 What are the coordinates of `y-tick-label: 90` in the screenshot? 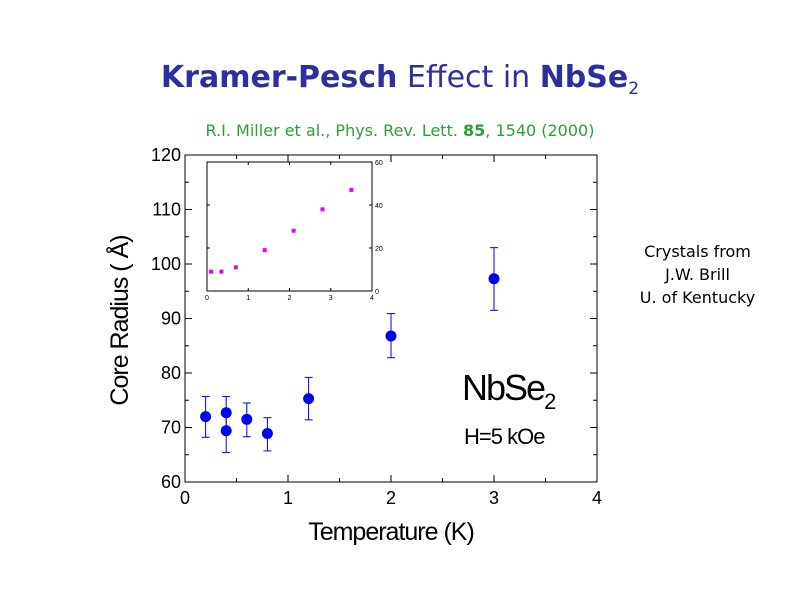 It's located at (171, 319).